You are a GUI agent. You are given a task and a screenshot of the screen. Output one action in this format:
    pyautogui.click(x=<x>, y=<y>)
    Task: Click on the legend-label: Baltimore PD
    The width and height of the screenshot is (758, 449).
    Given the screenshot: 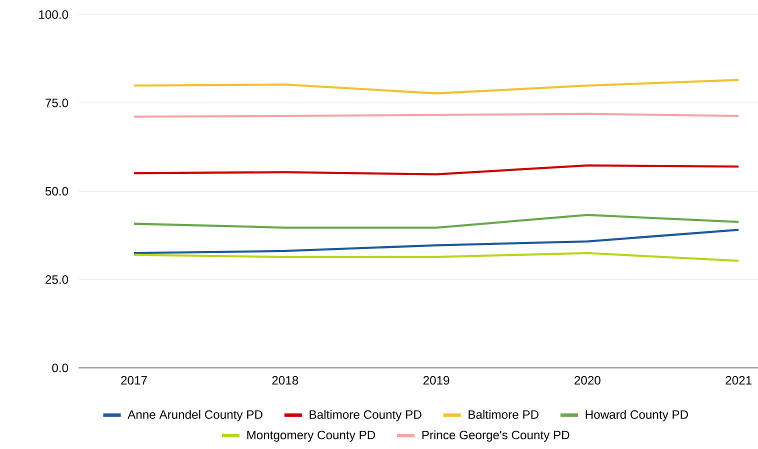 What is the action you would take?
    pyautogui.click(x=503, y=415)
    